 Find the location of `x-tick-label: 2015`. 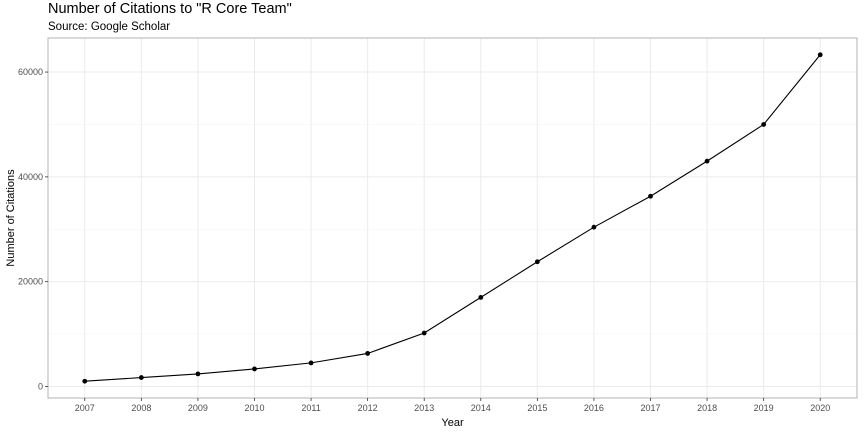

x-tick-label: 2015 is located at coordinates (537, 408).